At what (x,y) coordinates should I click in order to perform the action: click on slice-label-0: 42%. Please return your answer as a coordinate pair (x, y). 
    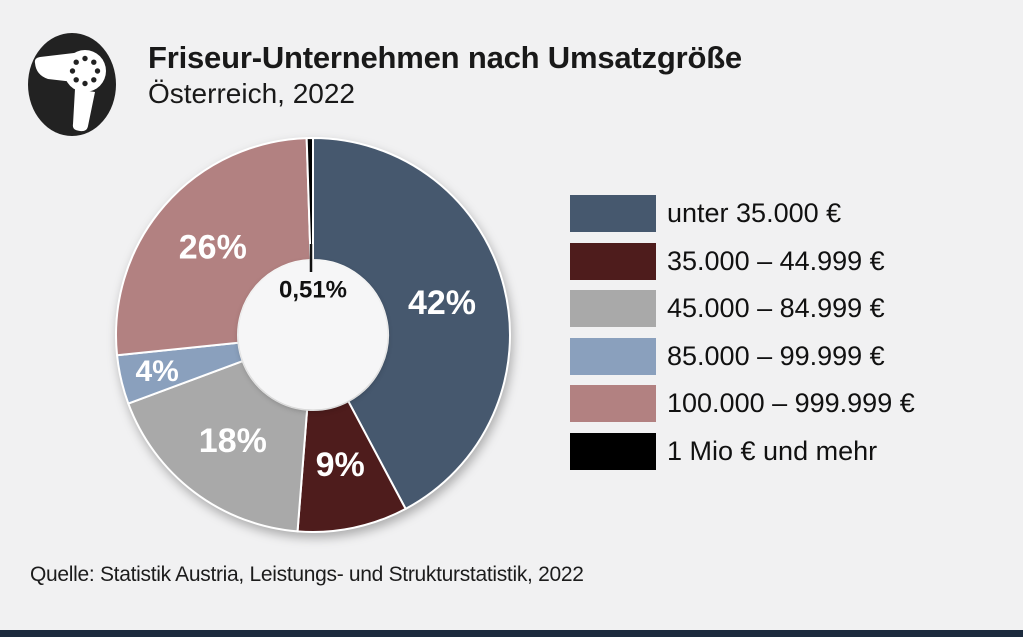
    Looking at the image, I should click on (442, 303).